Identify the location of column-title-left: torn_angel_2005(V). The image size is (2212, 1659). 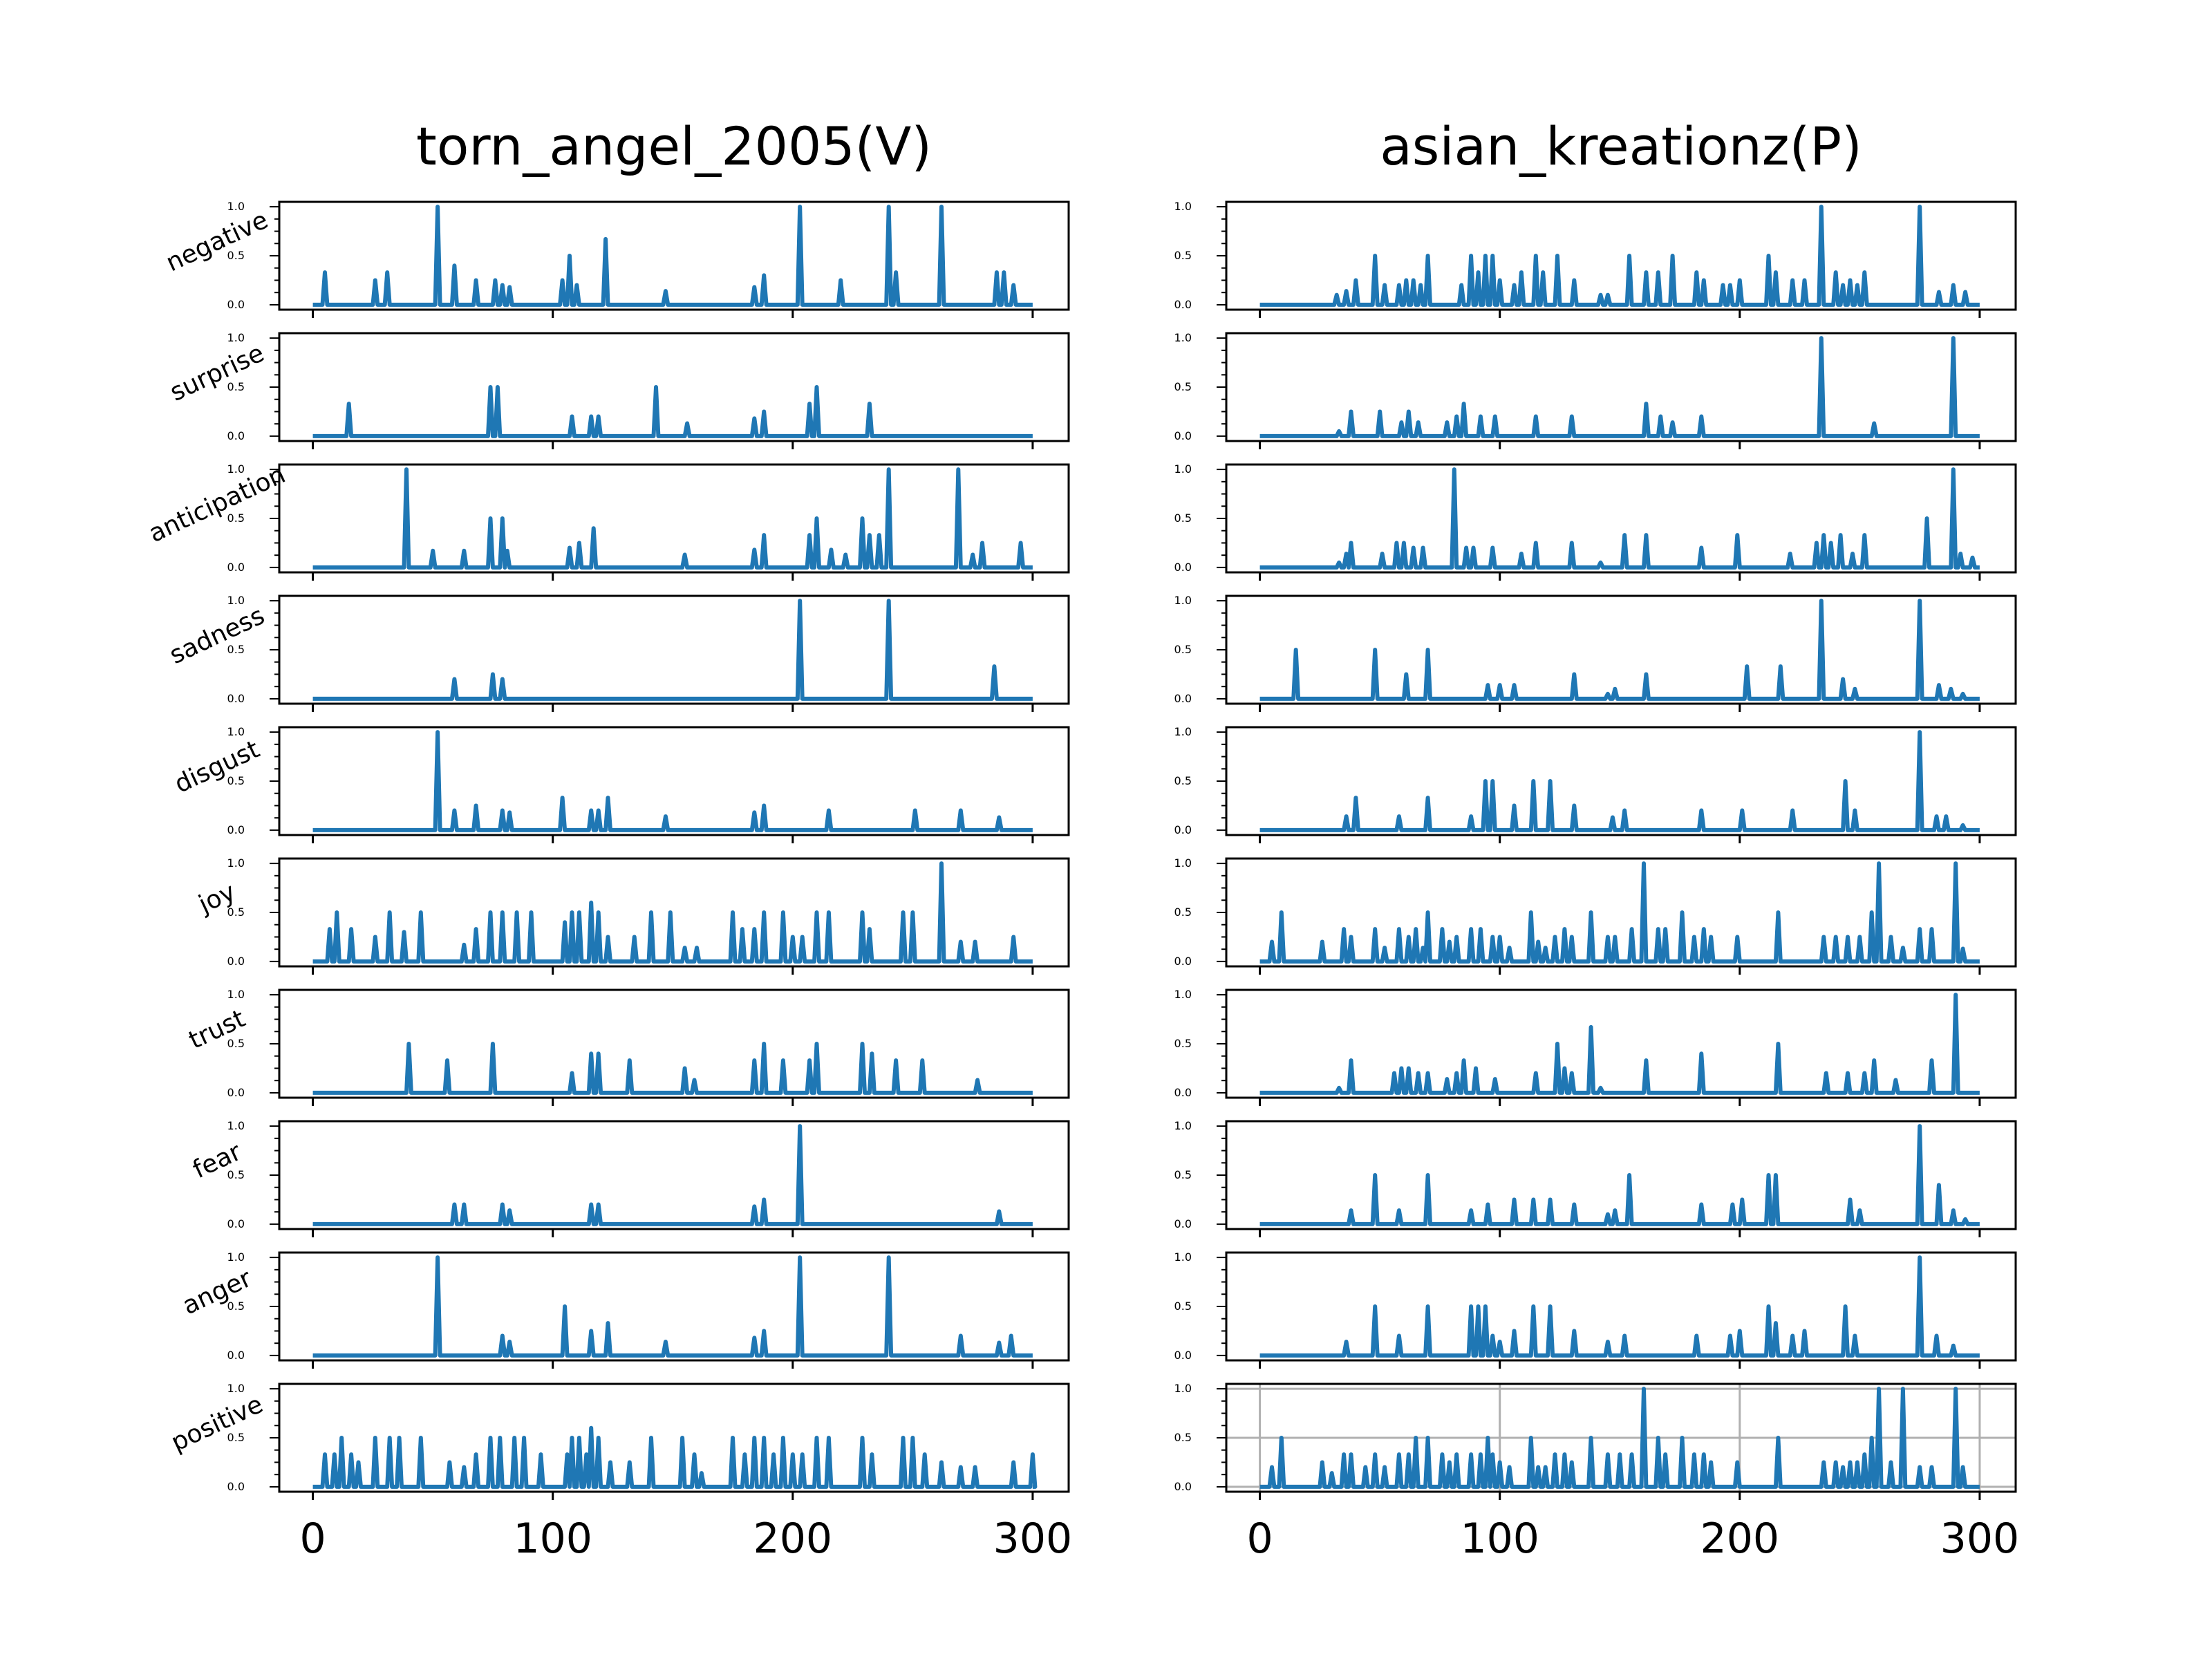
(674, 146).